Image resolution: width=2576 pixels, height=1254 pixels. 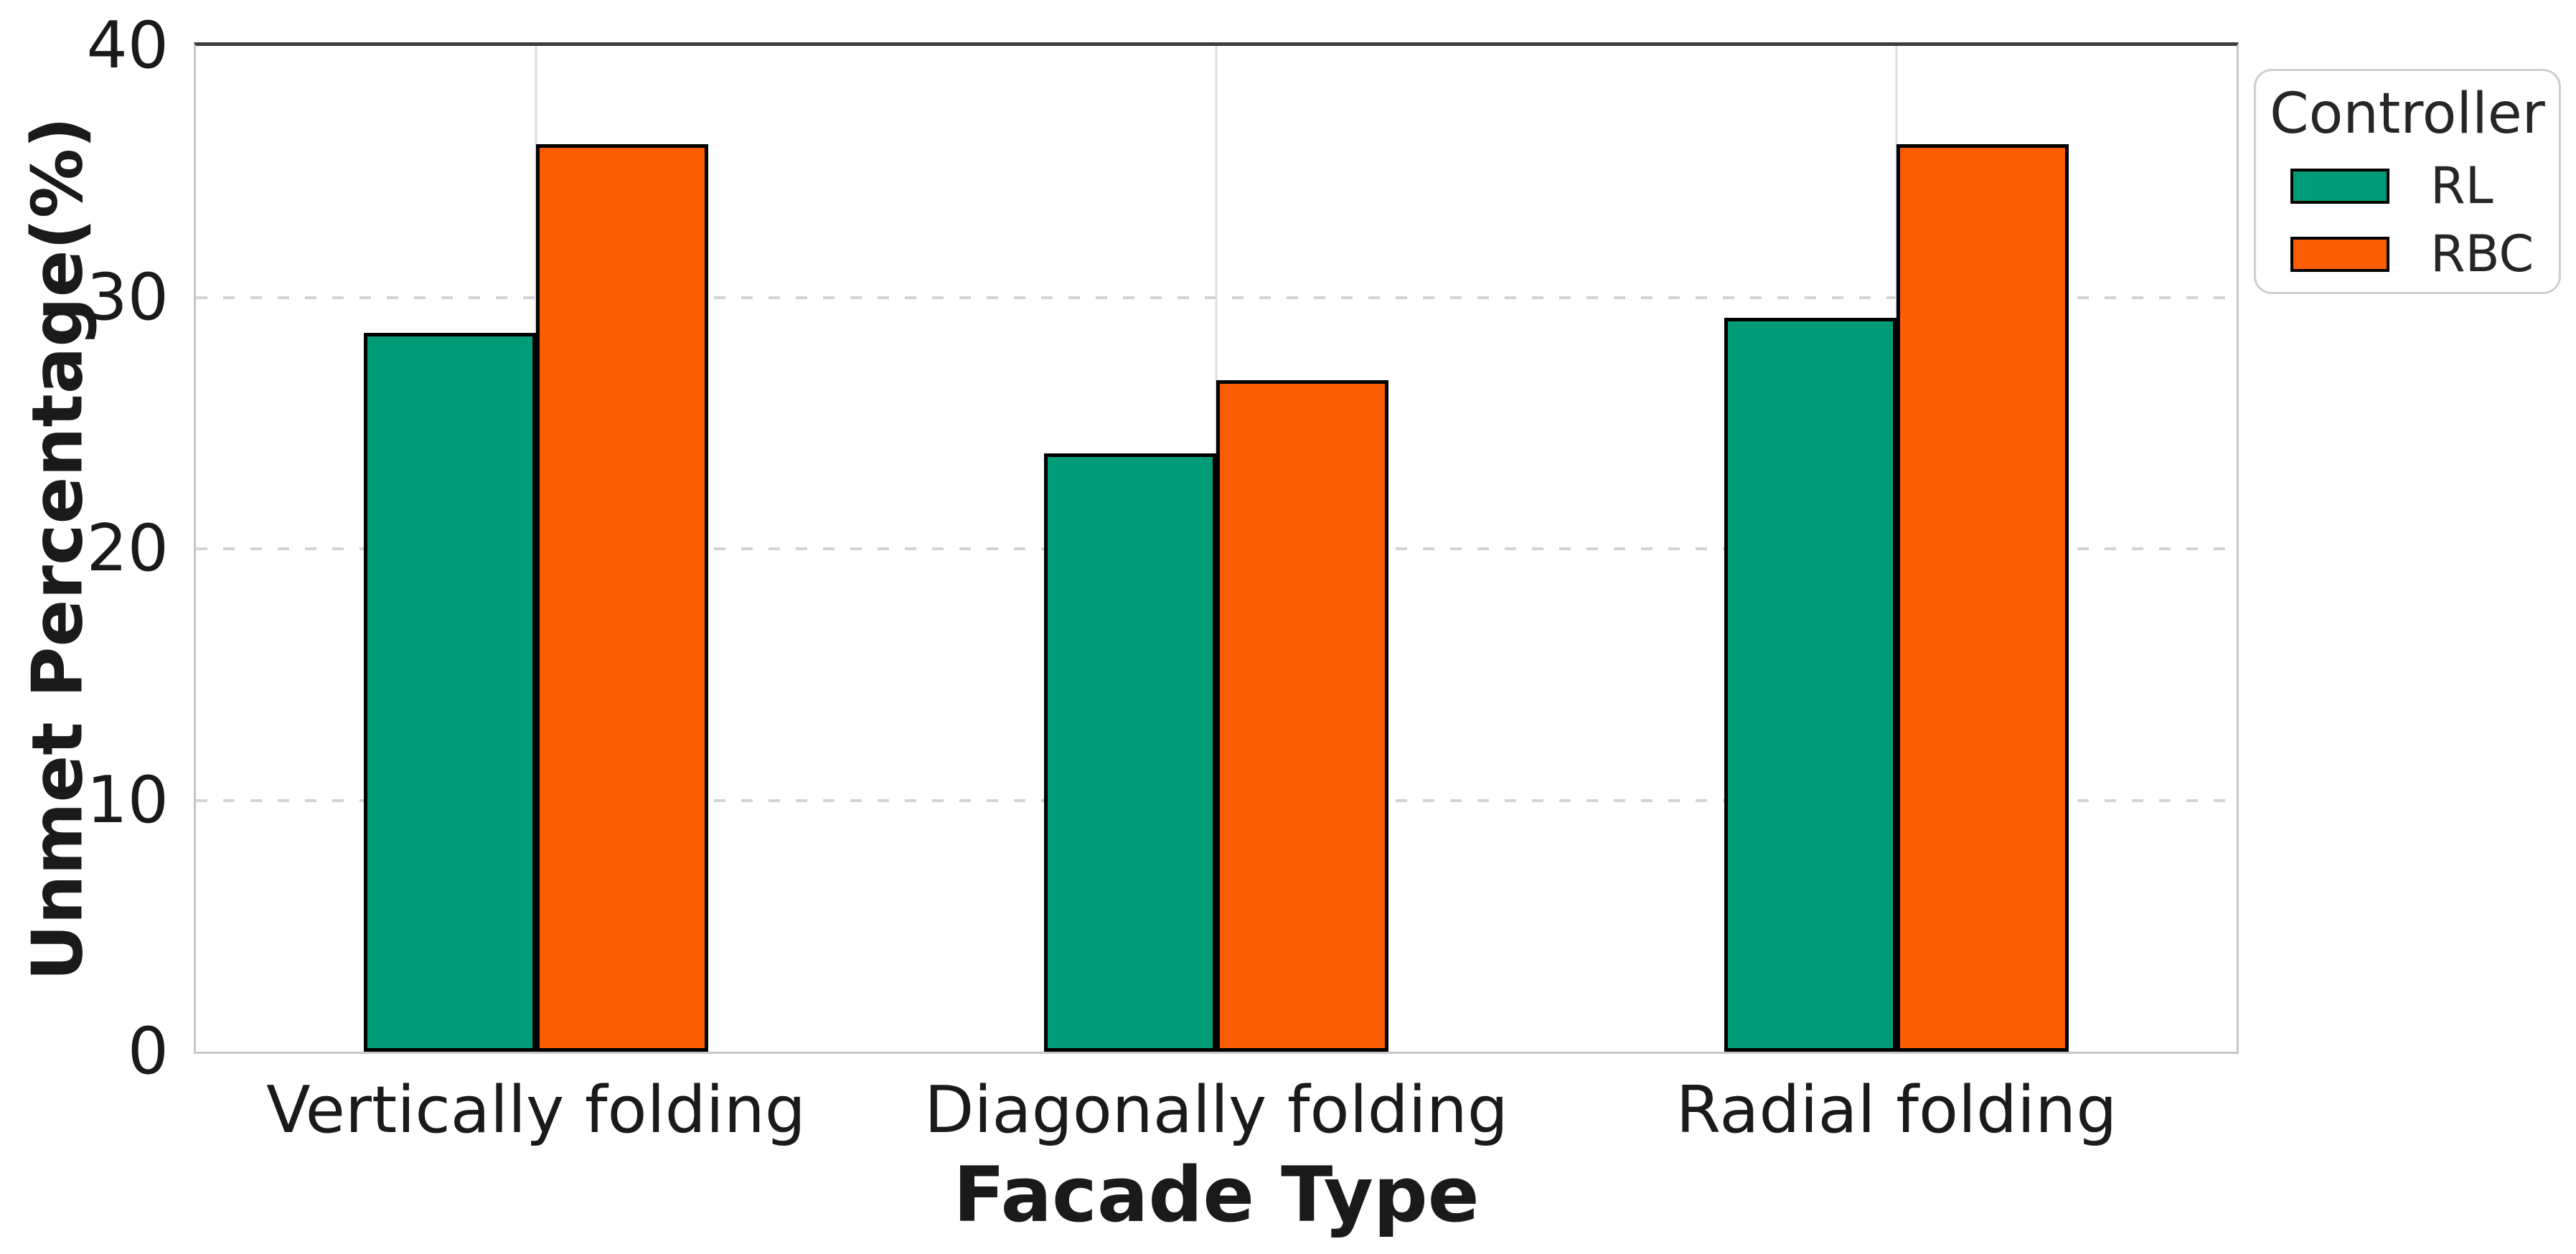 What do you see at coordinates (2407, 114) in the screenshot?
I see `legend-title: Controller` at bounding box center [2407, 114].